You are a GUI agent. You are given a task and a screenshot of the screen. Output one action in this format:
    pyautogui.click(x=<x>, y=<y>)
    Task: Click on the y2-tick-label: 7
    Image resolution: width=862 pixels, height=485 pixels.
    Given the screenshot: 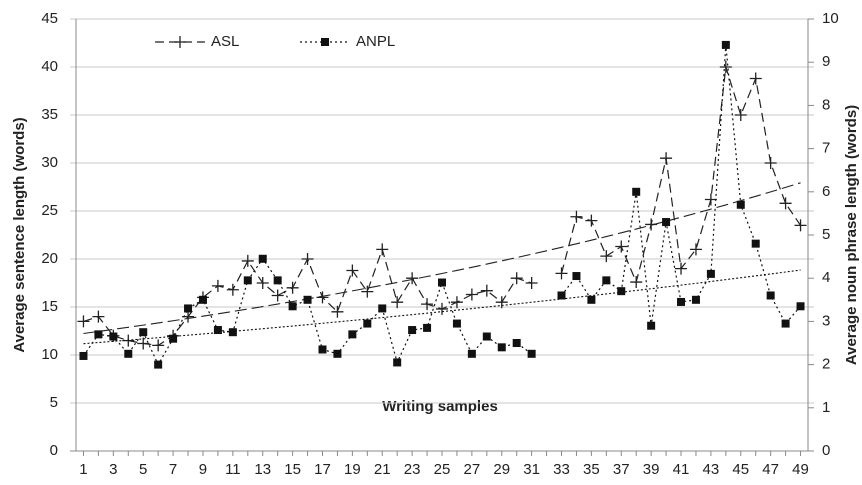 What is the action you would take?
    pyautogui.click(x=826, y=148)
    